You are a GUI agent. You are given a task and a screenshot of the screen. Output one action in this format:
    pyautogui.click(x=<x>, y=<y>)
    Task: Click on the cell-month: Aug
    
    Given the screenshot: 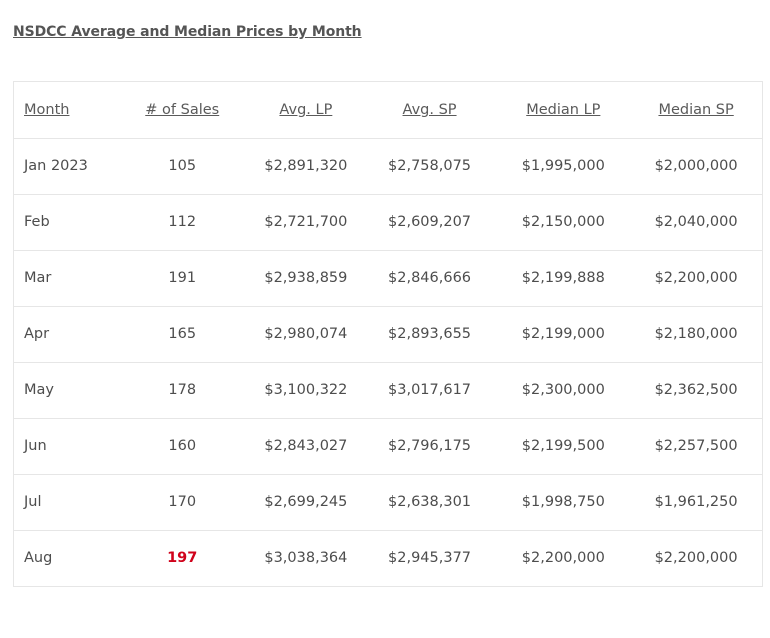 What is the action you would take?
    pyautogui.click(x=38, y=558)
    